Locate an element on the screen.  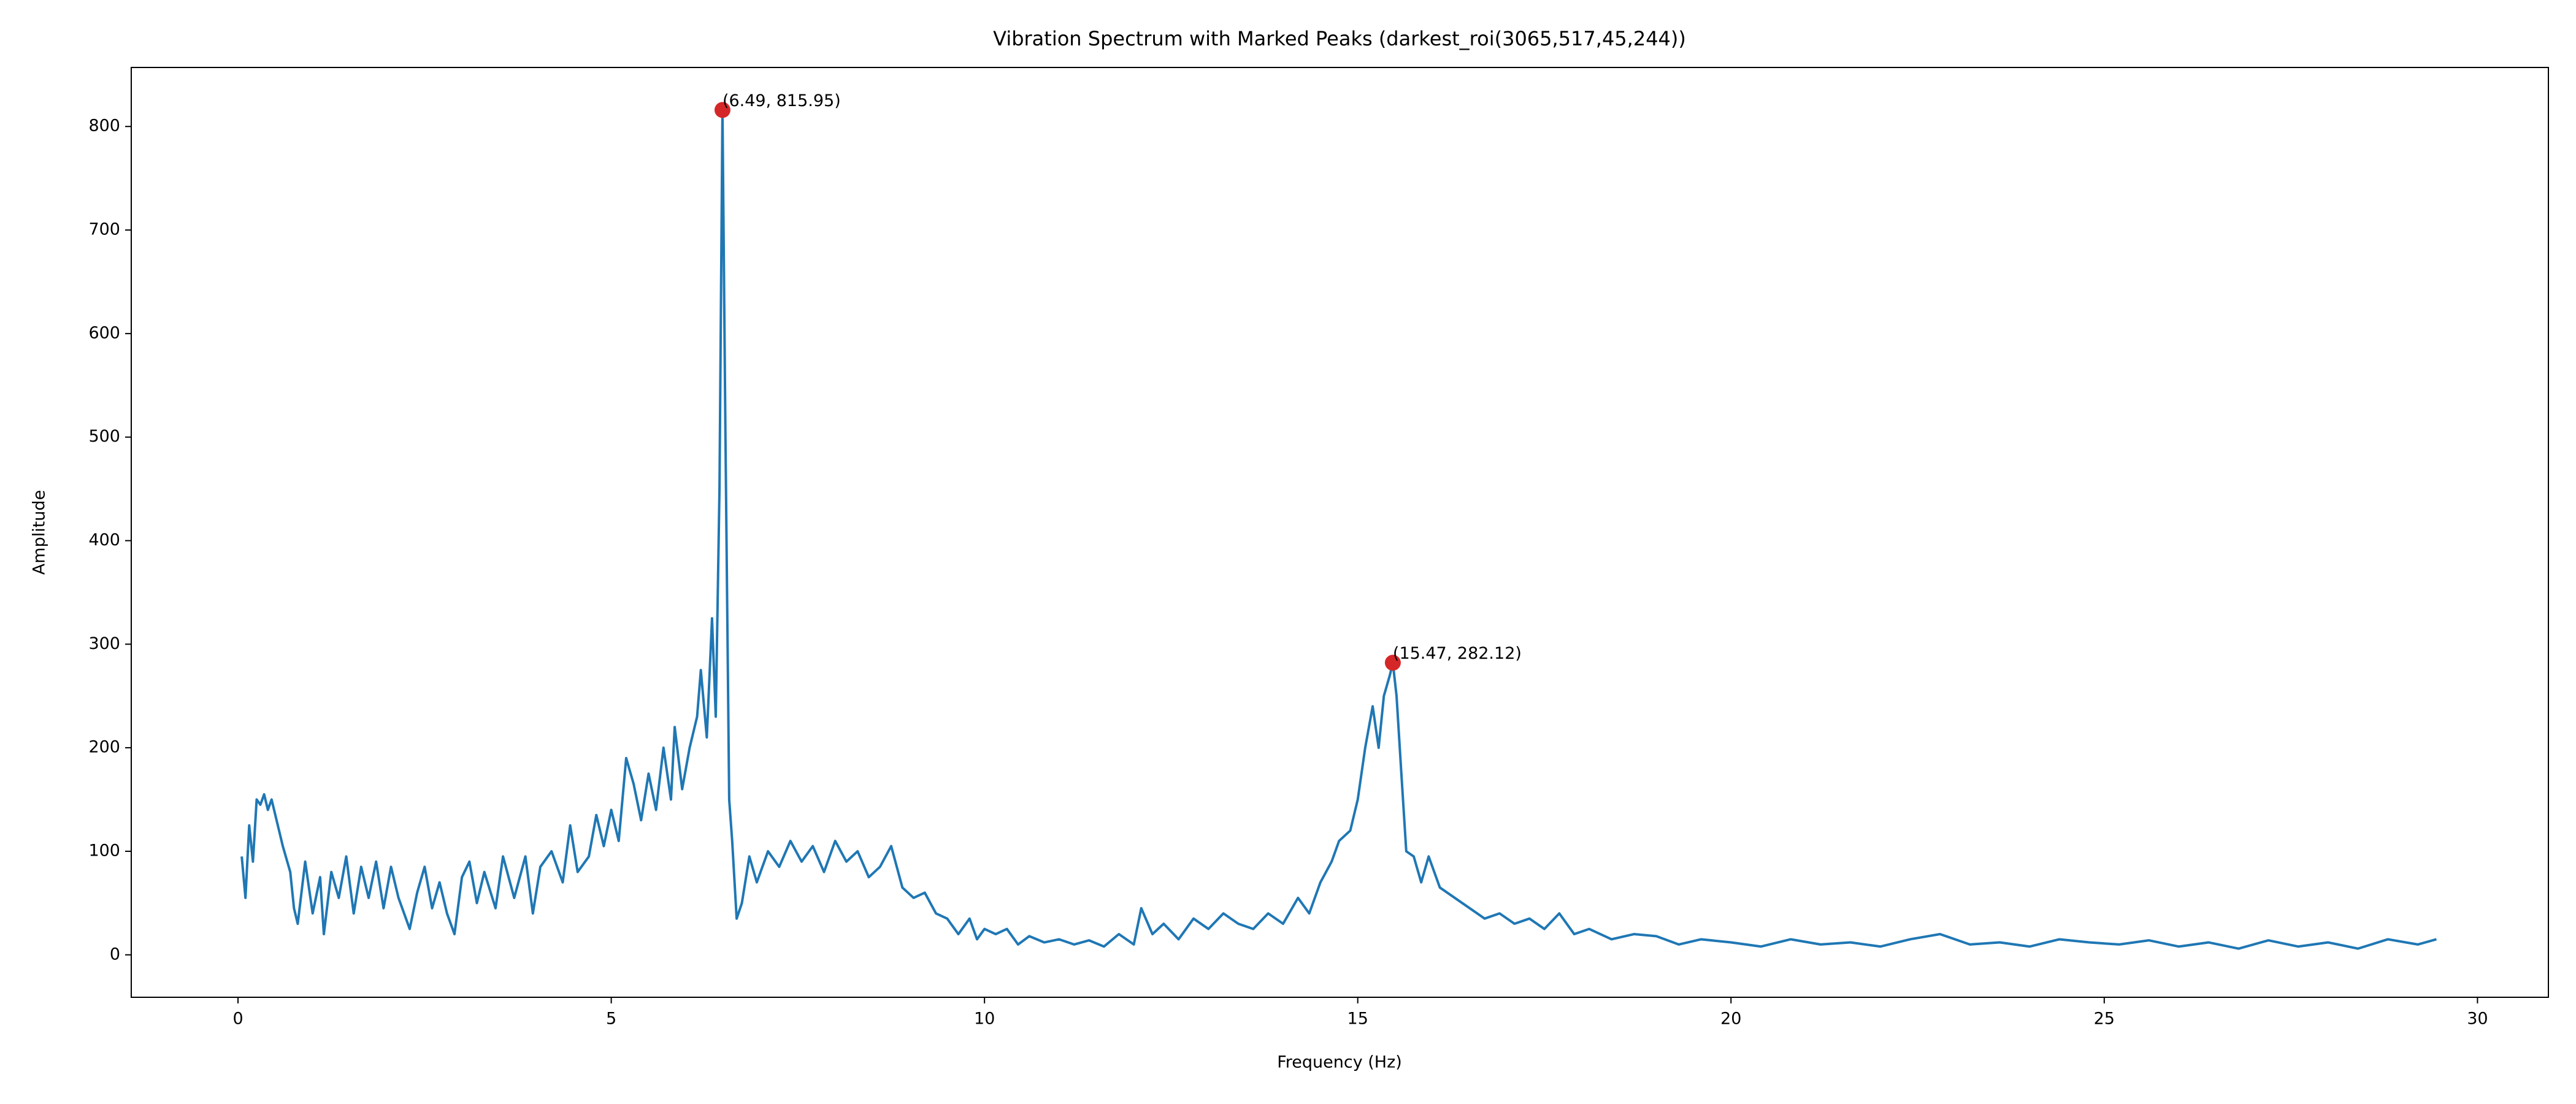
x-tick-label: 15 is located at coordinates (1357, 1019).